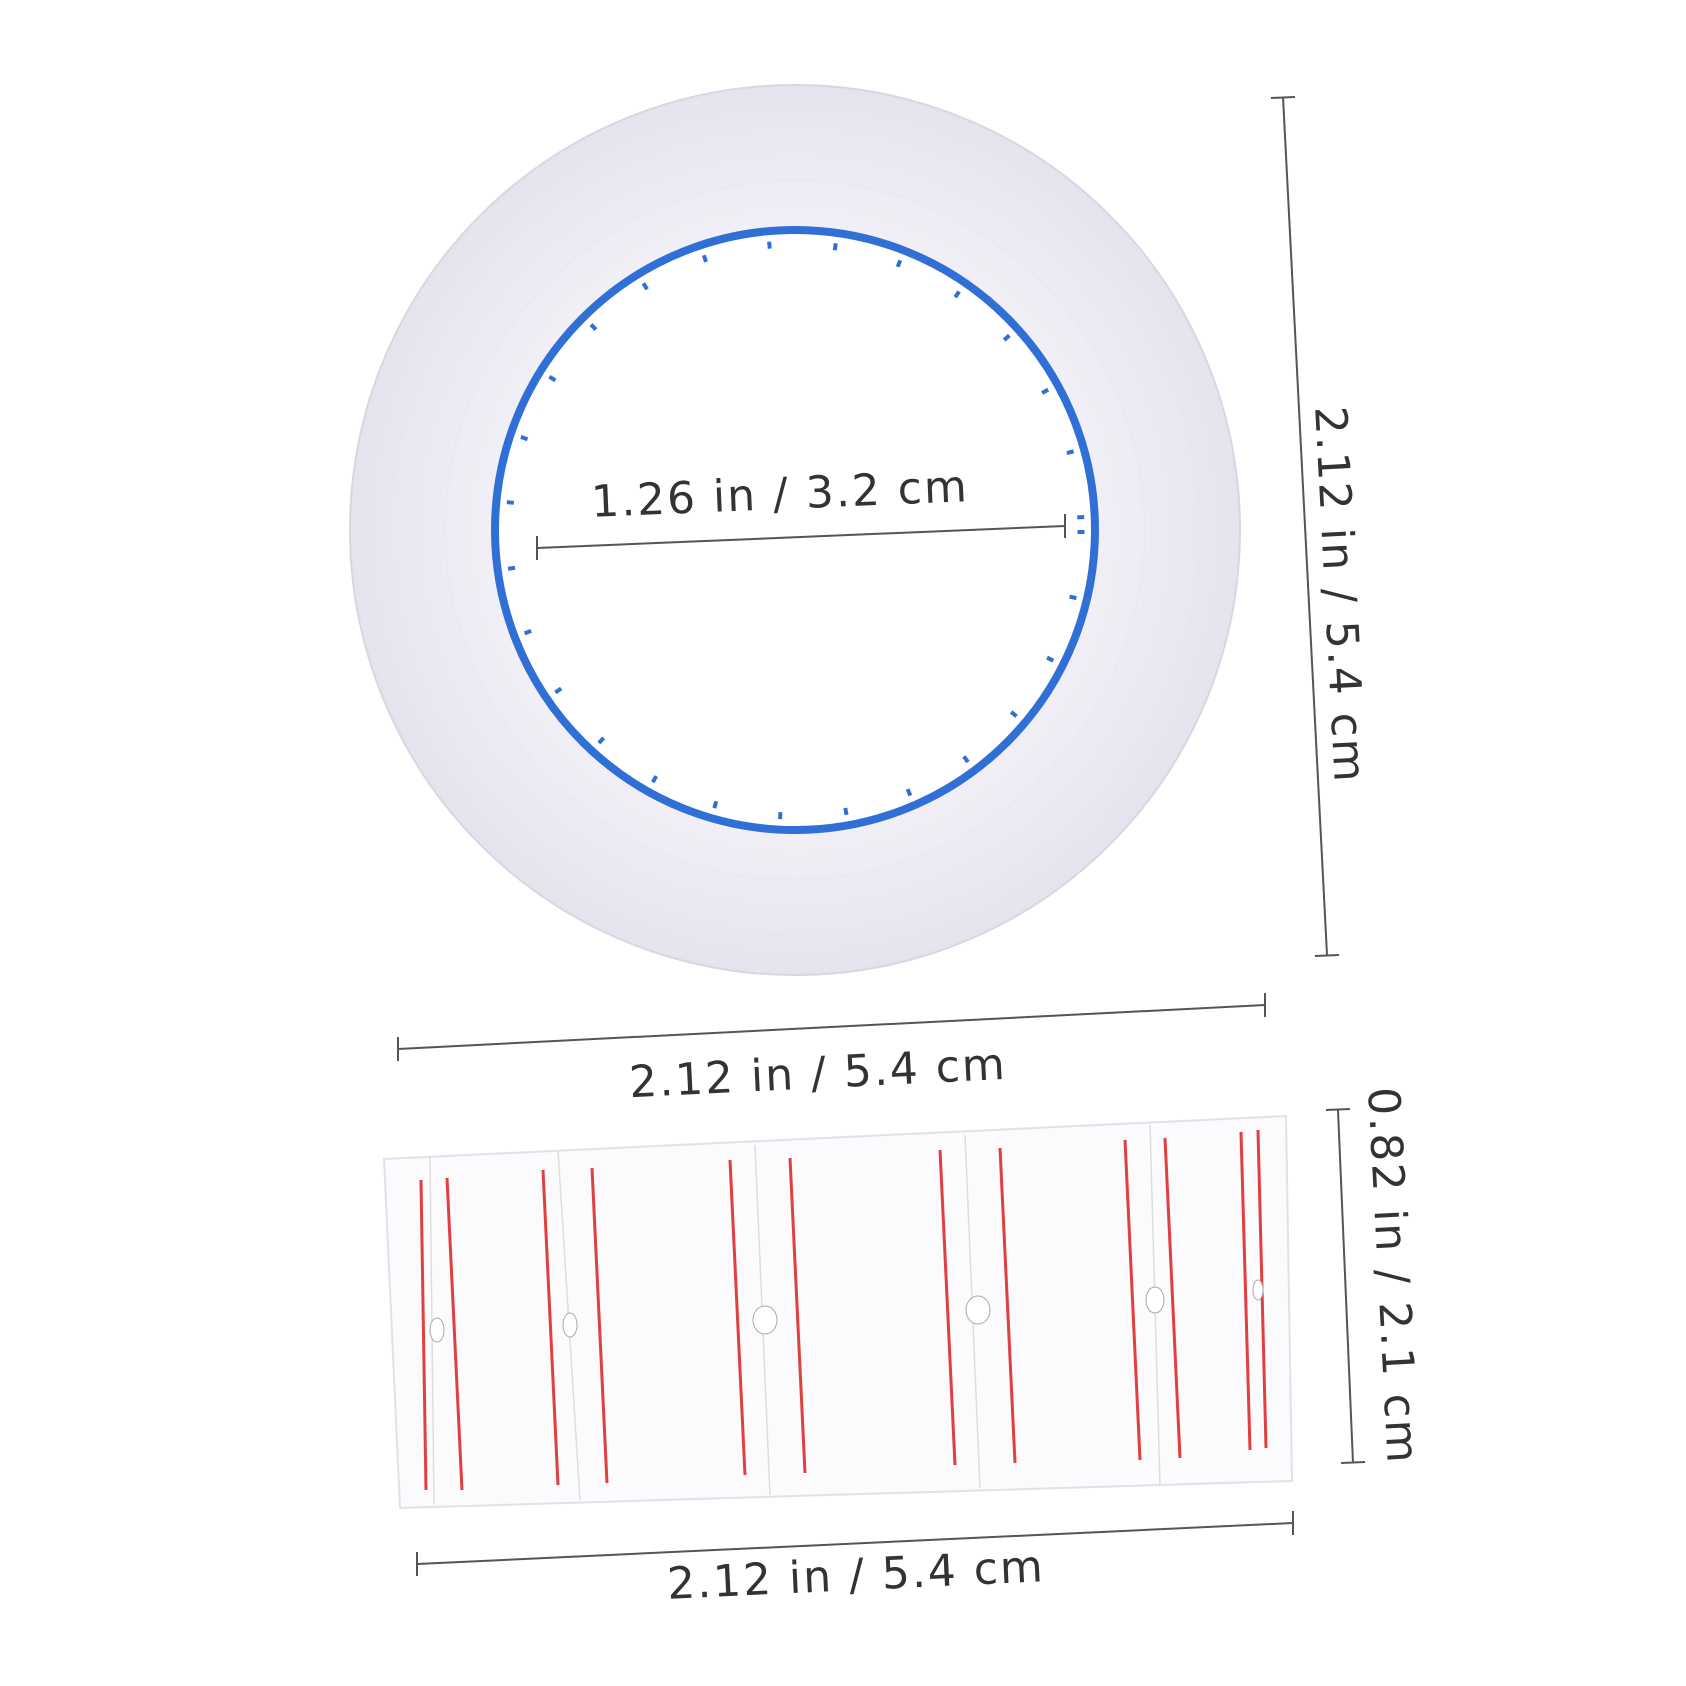  I want to click on strip-markings, so click(843, 1314).